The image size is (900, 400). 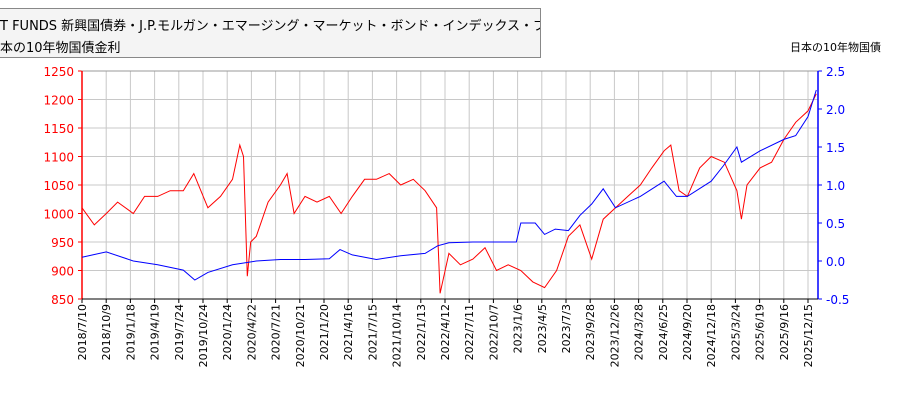 I want to click on x-tick-label: 2021/10/14, so click(x=397, y=335).